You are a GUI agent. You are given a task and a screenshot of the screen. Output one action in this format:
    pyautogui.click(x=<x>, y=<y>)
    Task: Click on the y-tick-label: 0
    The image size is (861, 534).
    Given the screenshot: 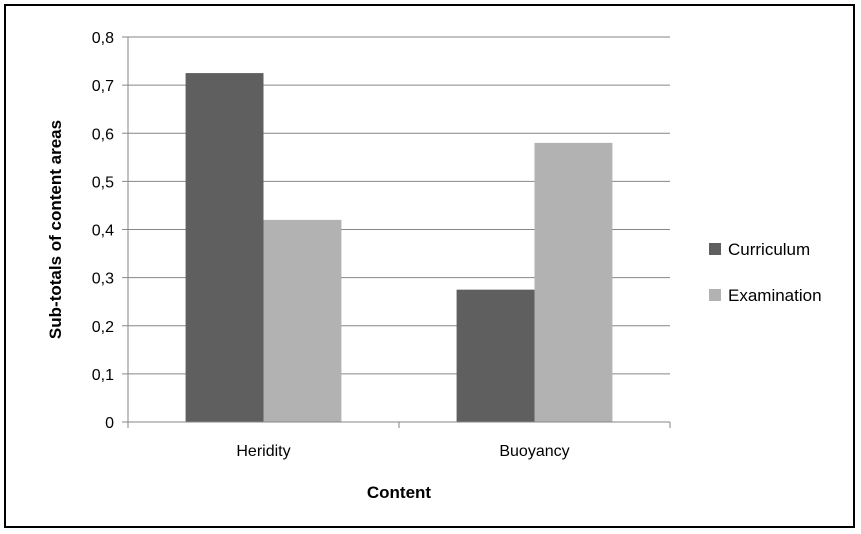 What is the action you would take?
    pyautogui.click(x=109, y=423)
    